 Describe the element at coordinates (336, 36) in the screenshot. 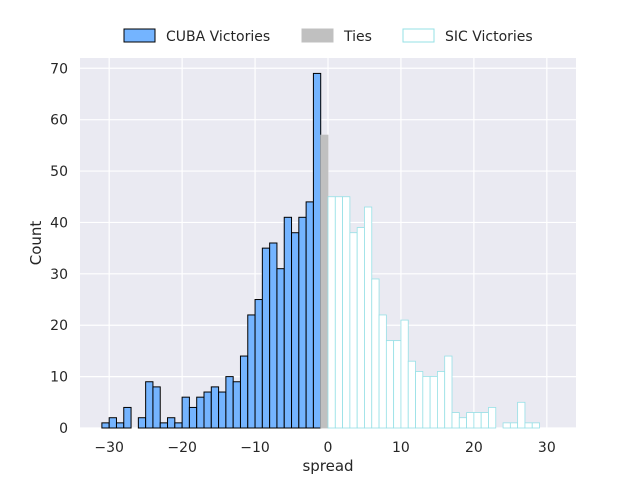

I see `legend-item-1: Ties` at that location.